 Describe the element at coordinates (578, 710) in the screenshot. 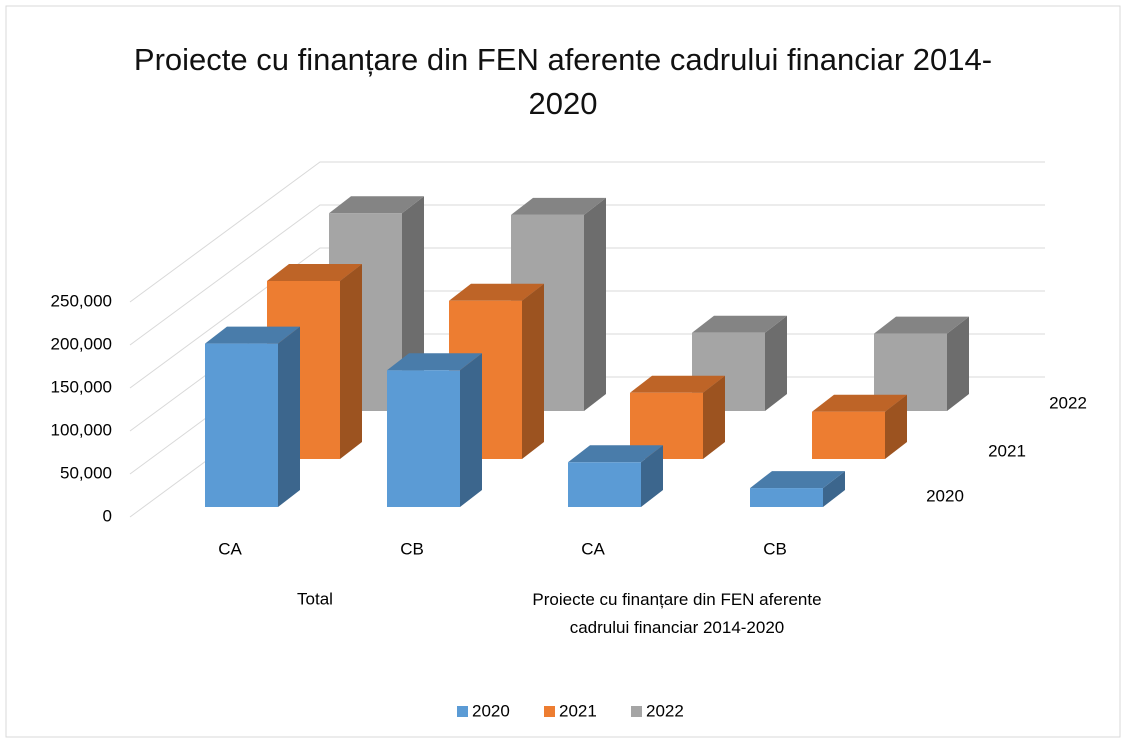

I see `legend-label: 2021` at that location.